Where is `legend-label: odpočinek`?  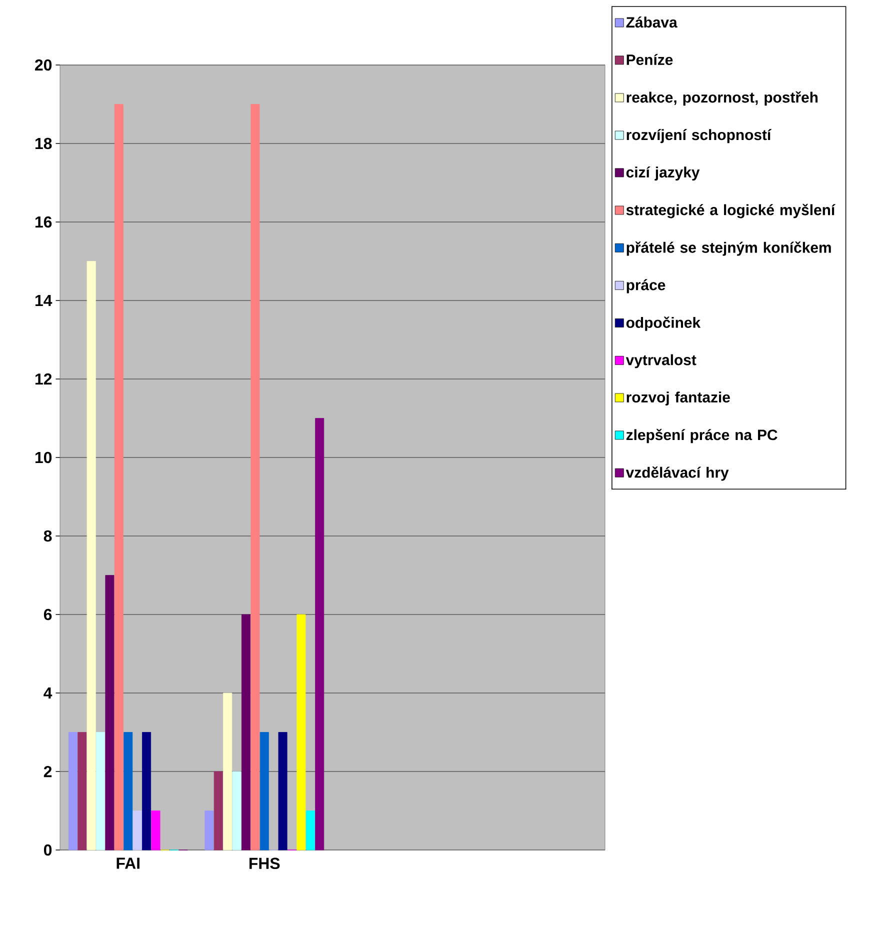 legend-label: odpočinek is located at coordinates (663, 323).